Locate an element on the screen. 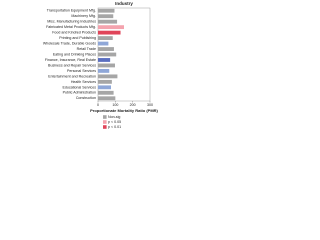  category-label: Public Administration is located at coordinates (79, 93).